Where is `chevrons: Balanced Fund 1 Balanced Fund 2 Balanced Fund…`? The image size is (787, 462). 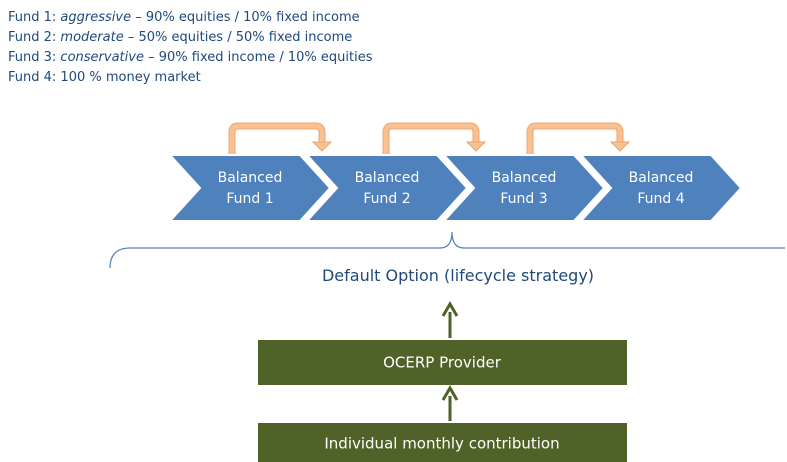 chevrons: Balanced Fund 1 Balanced Fund 2 Balanced Fund… is located at coordinates (455, 188).